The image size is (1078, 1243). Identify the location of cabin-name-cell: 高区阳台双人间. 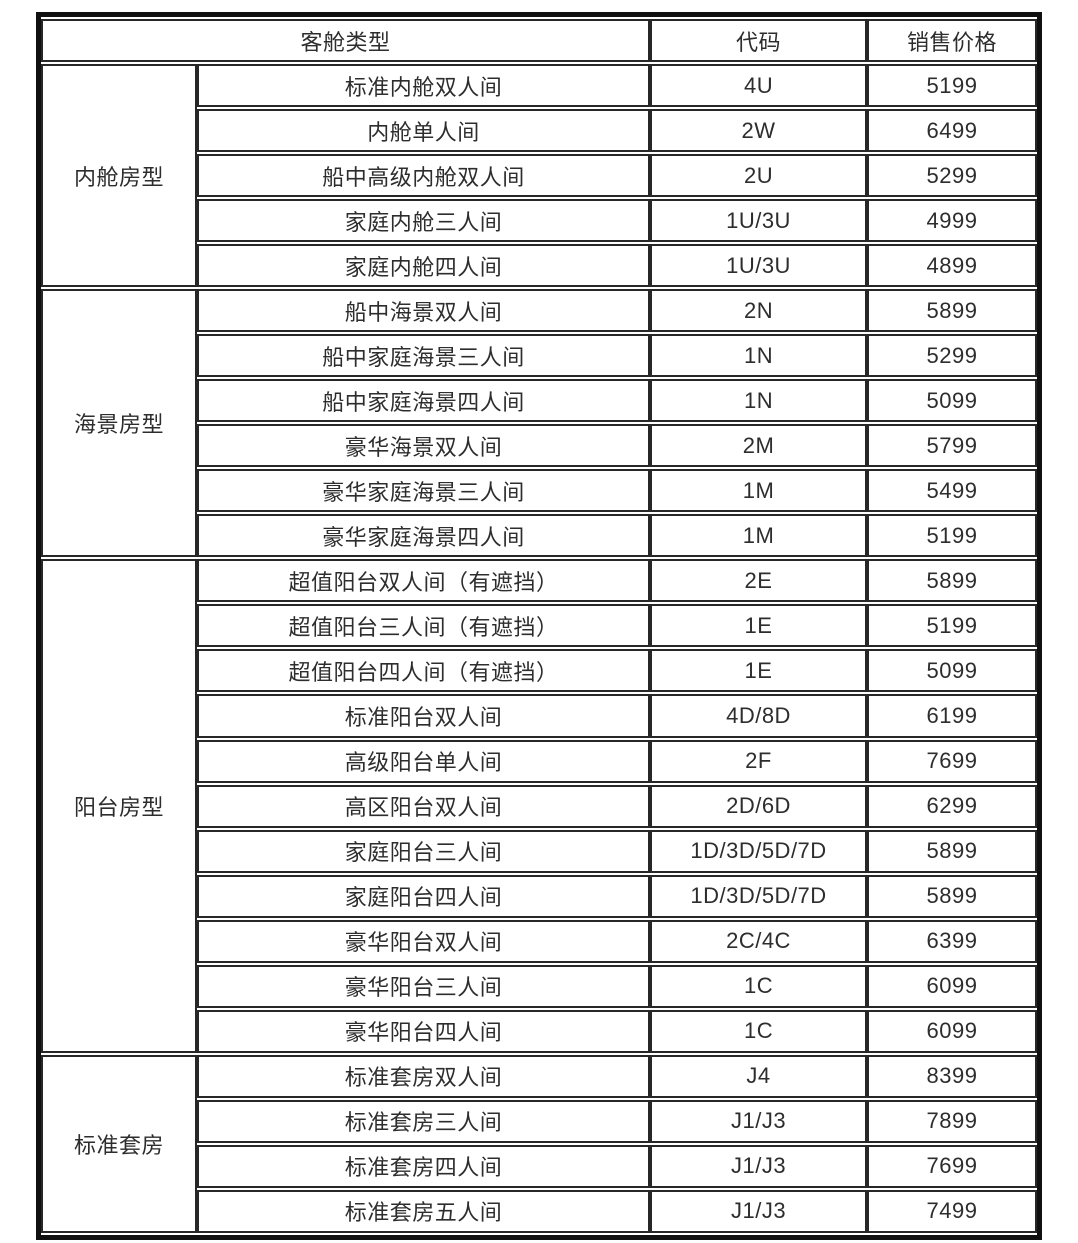
(424, 806).